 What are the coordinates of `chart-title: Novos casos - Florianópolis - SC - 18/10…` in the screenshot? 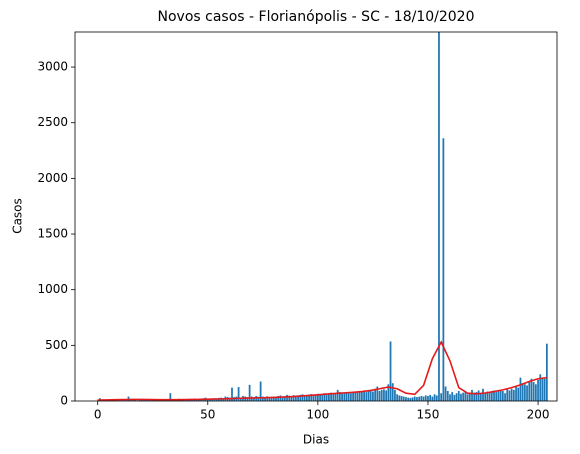 It's located at (316, 17).